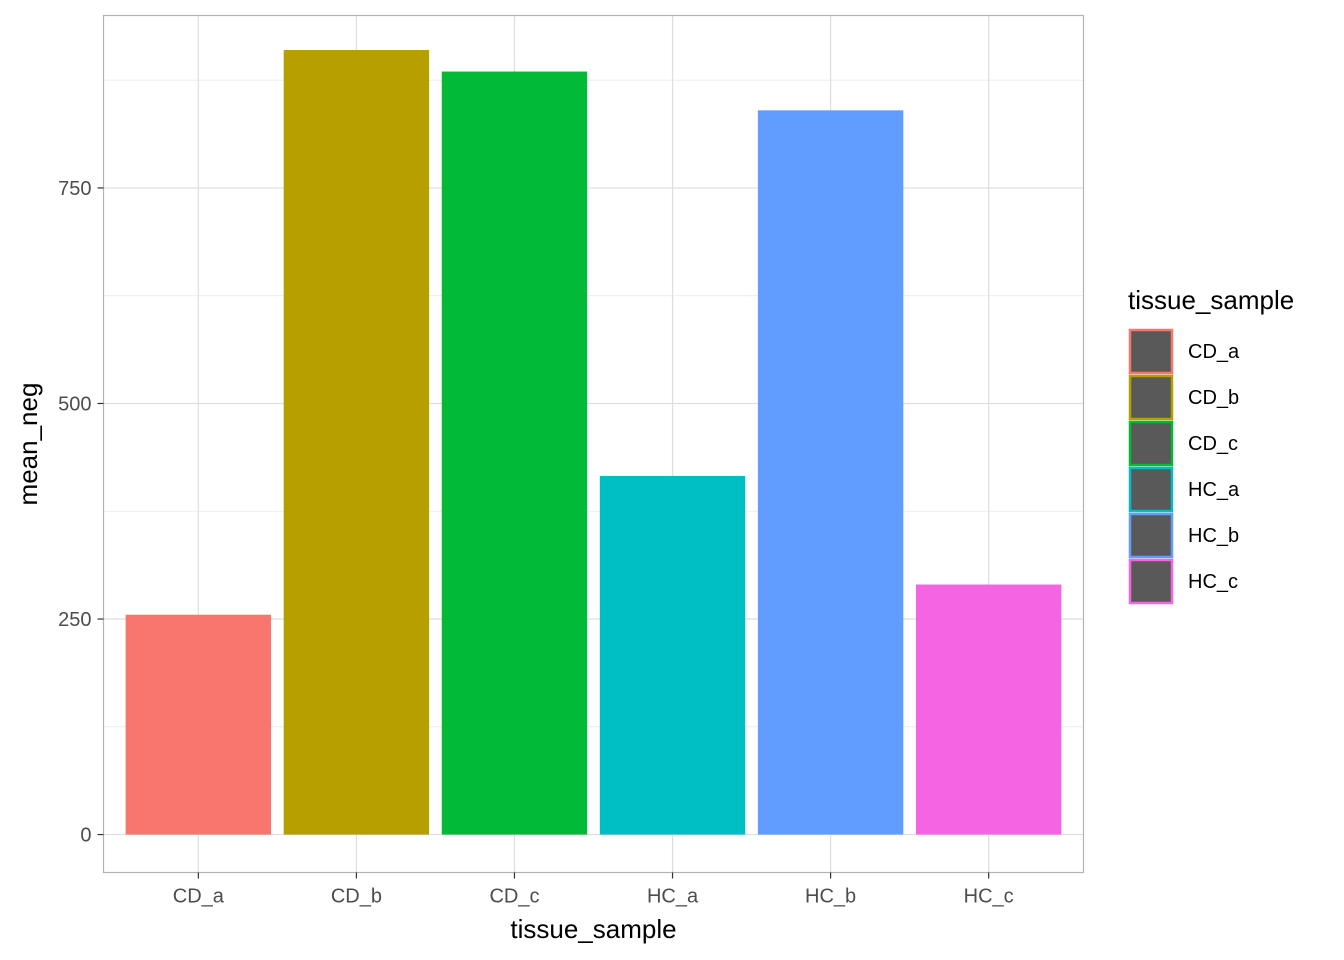 This screenshot has width=1344, height=960. Describe the element at coordinates (593, 929) in the screenshot. I see `x-axis-title: tissue_sample` at that location.